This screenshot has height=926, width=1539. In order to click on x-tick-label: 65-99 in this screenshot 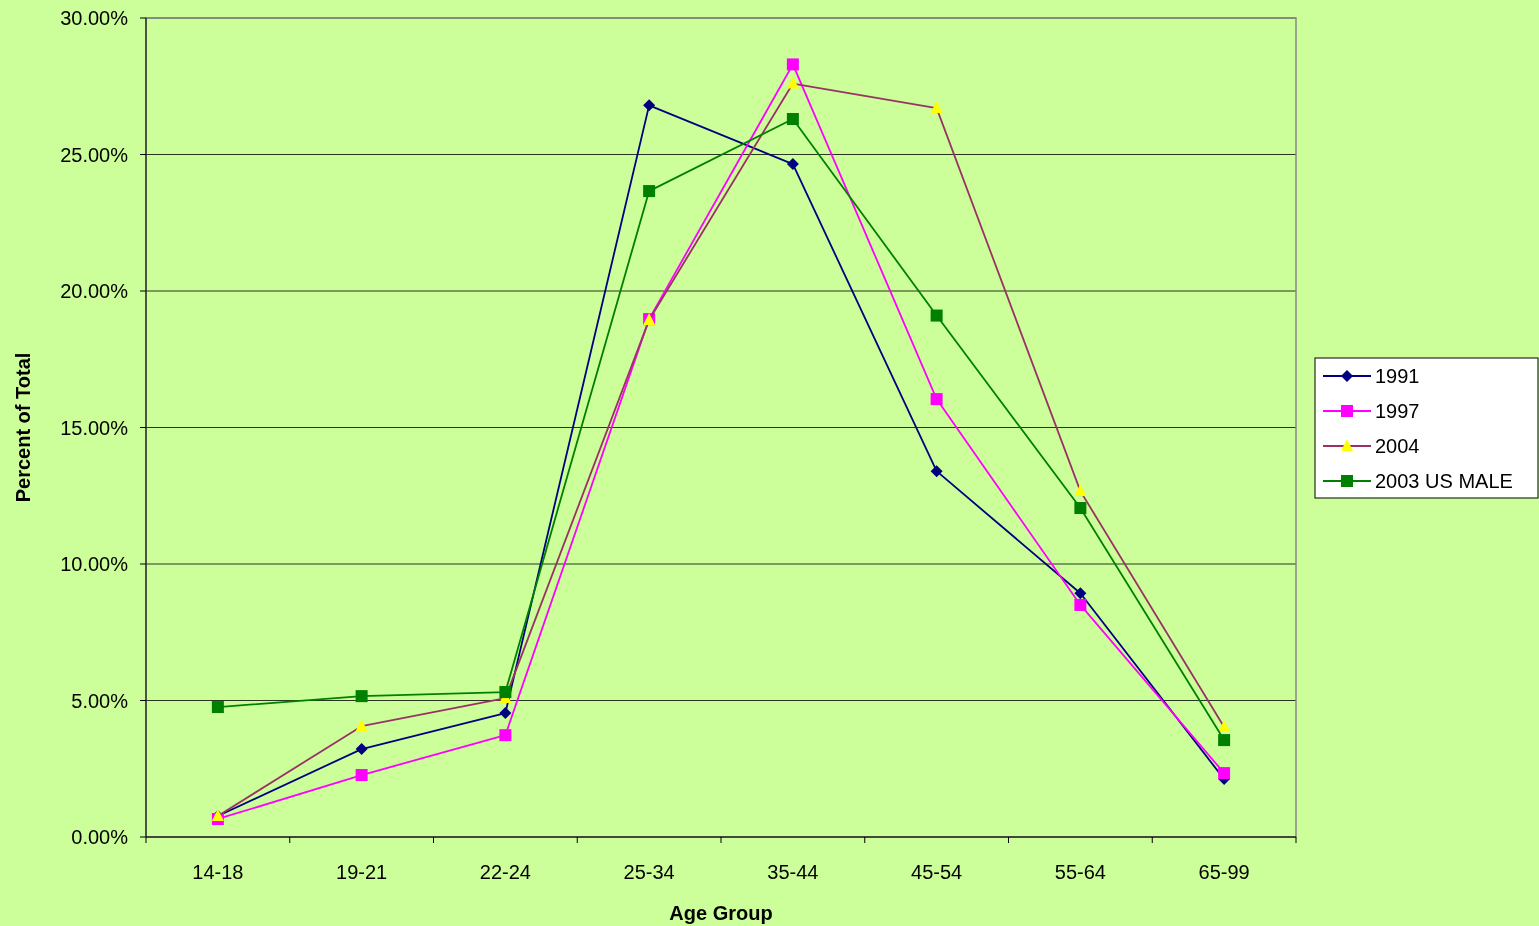, I will do `click(1224, 872)`.